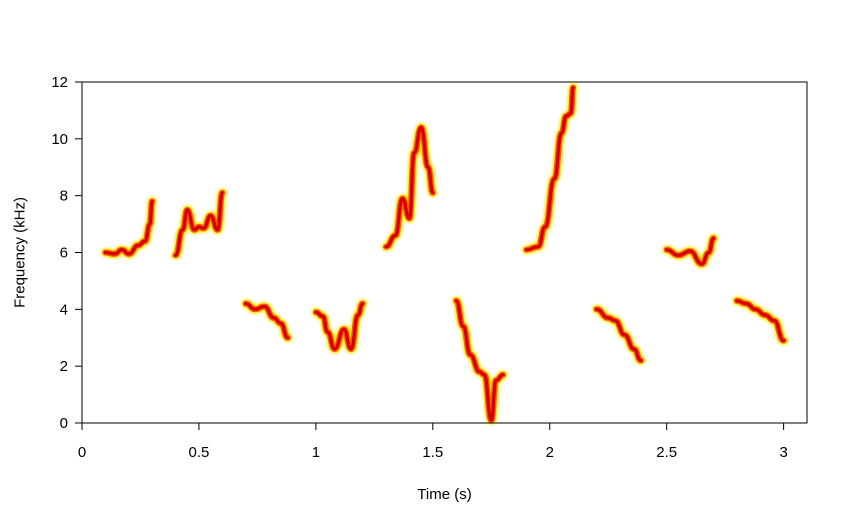 The height and width of the screenshot is (525, 850). I want to click on y-tick-label: 4, so click(64, 309).